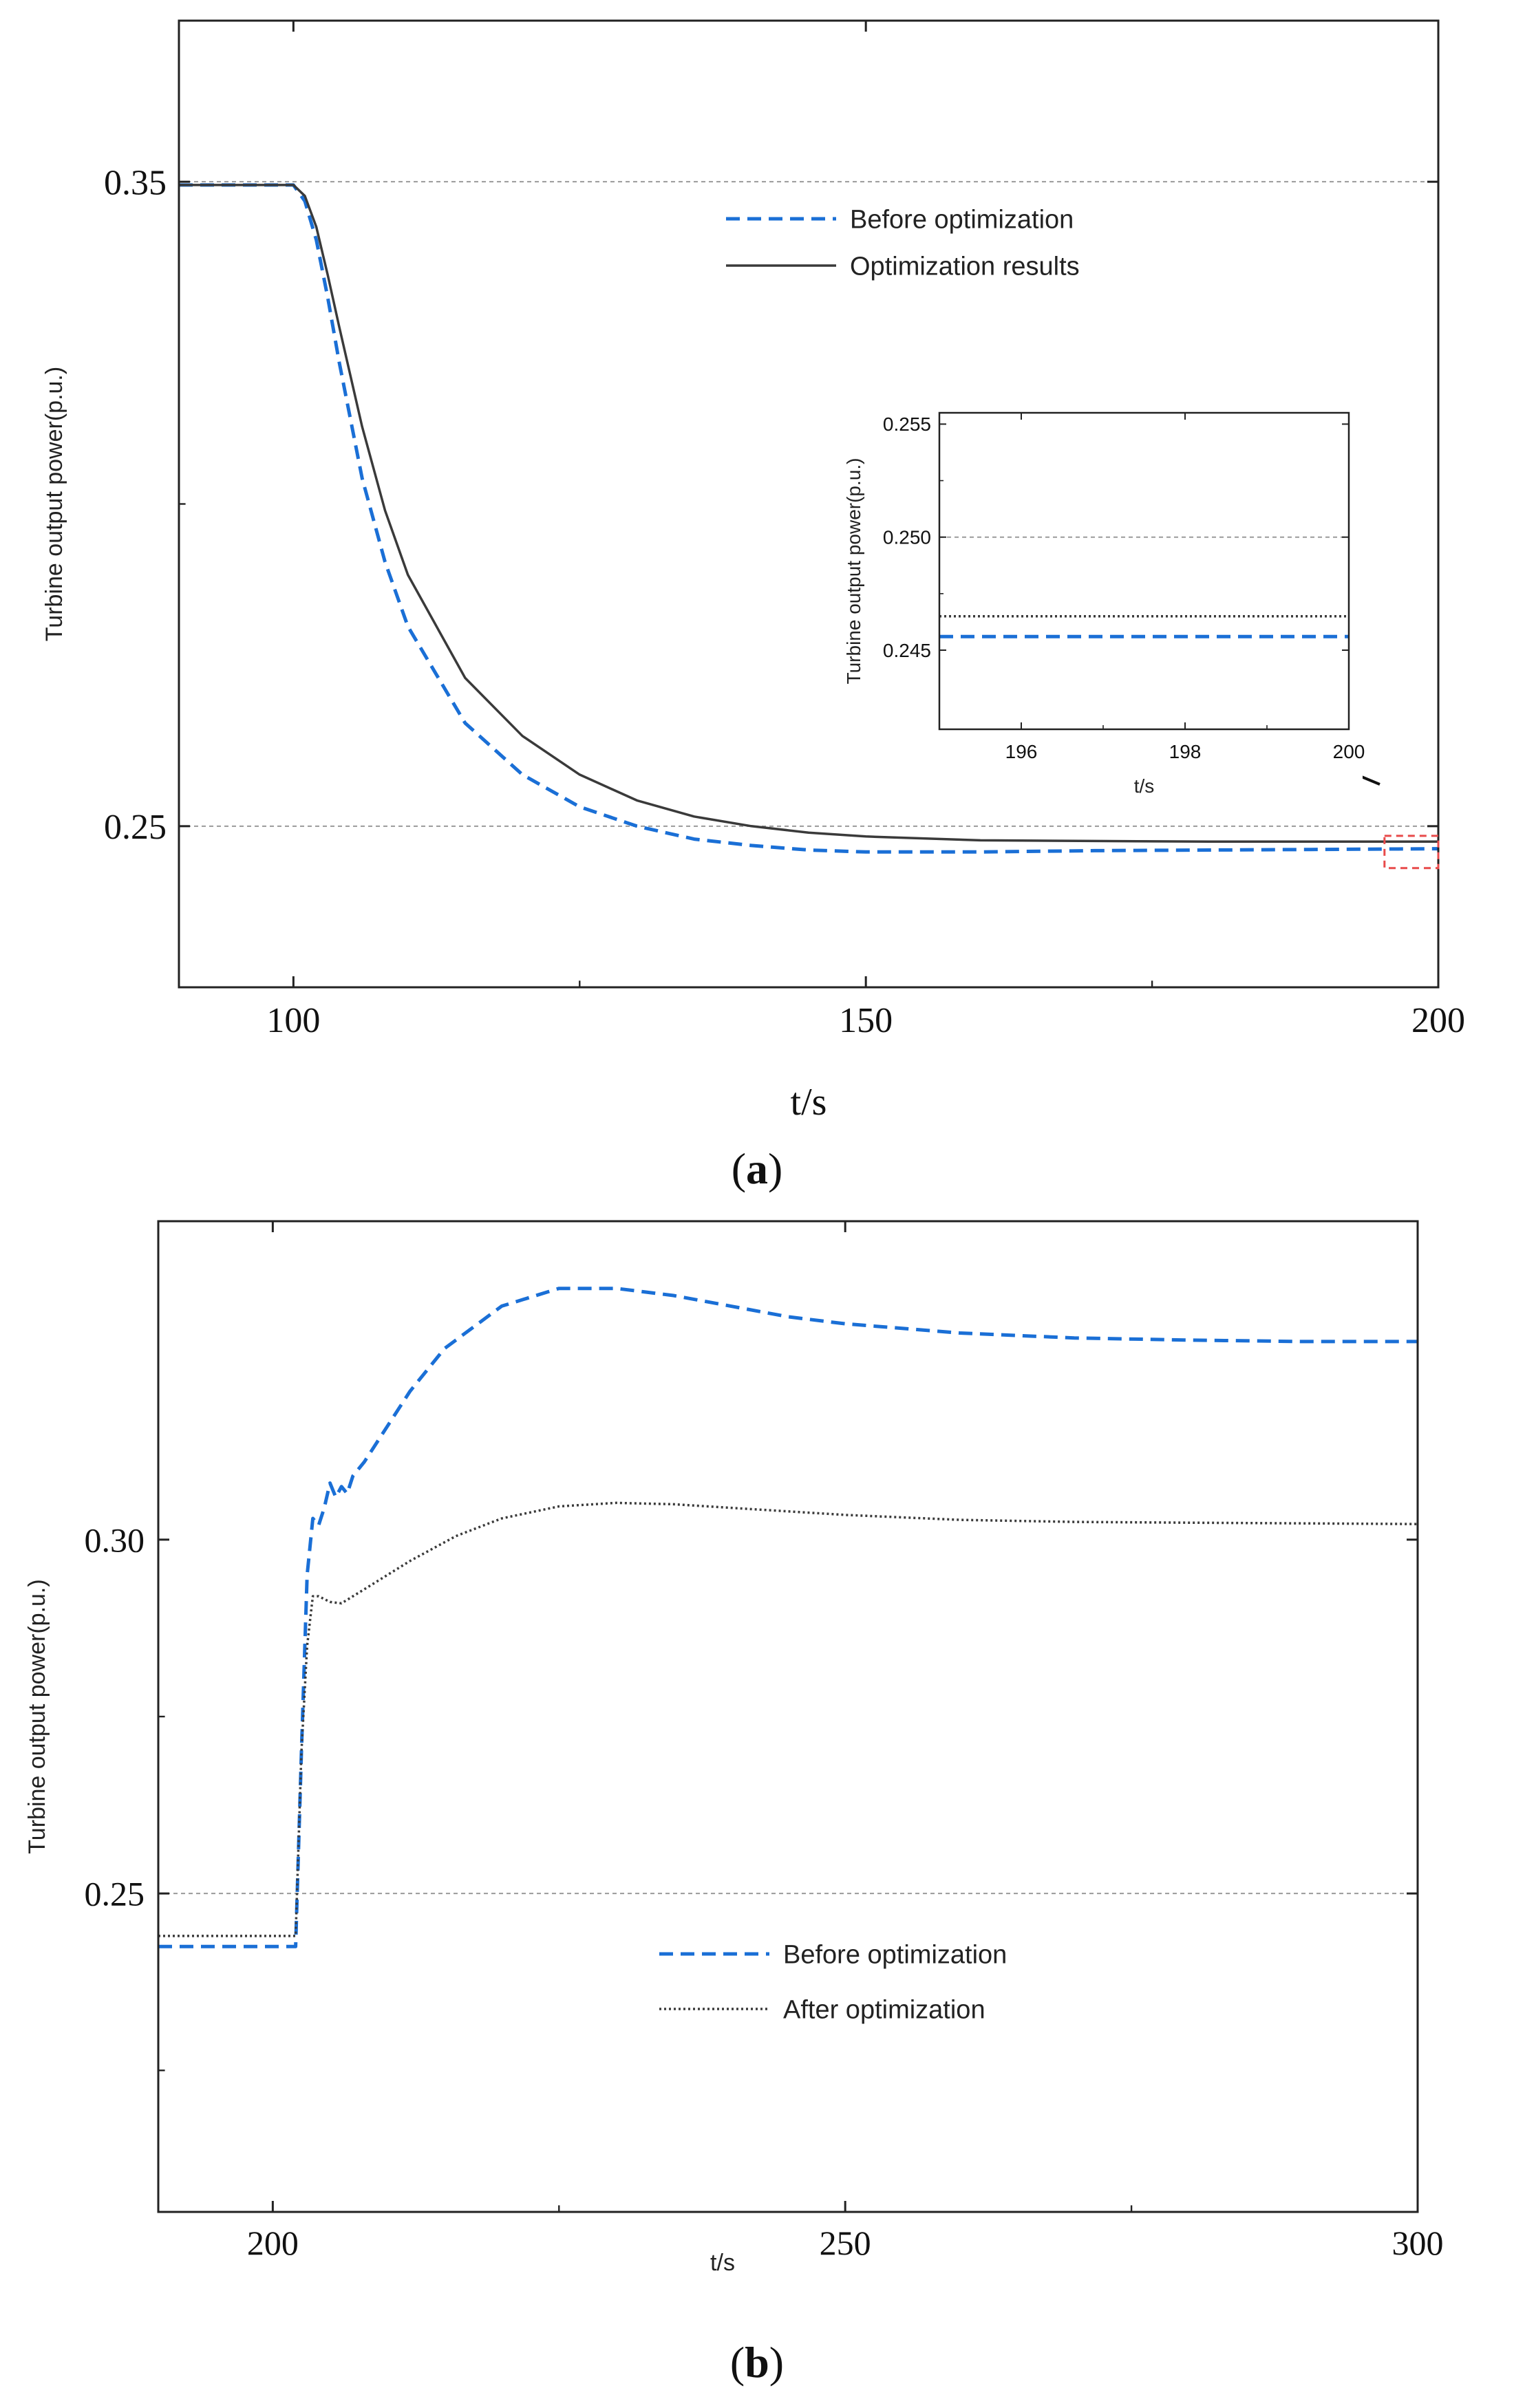 Image resolution: width=1514 pixels, height=2408 pixels. I want to click on panel-b-caption: (b), so click(757, 2362).